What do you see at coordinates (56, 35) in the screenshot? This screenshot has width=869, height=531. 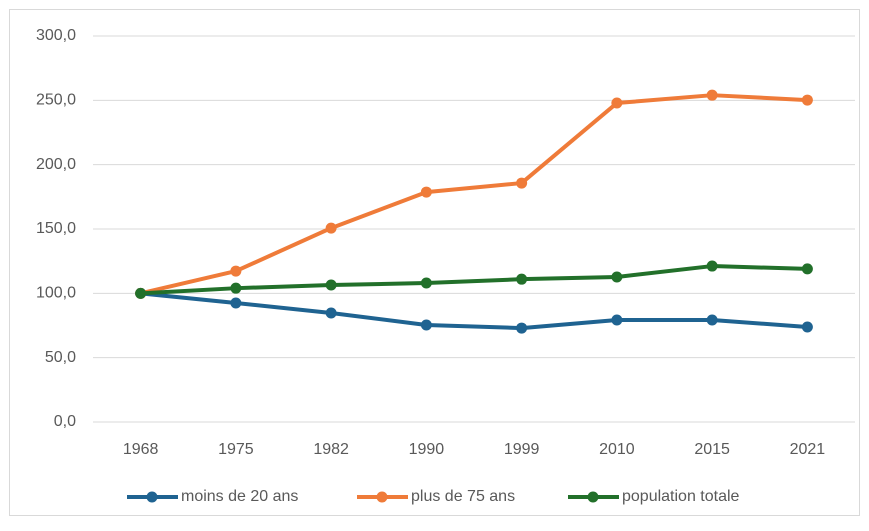 I see `y-tick-label: 300,0` at bounding box center [56, 35].